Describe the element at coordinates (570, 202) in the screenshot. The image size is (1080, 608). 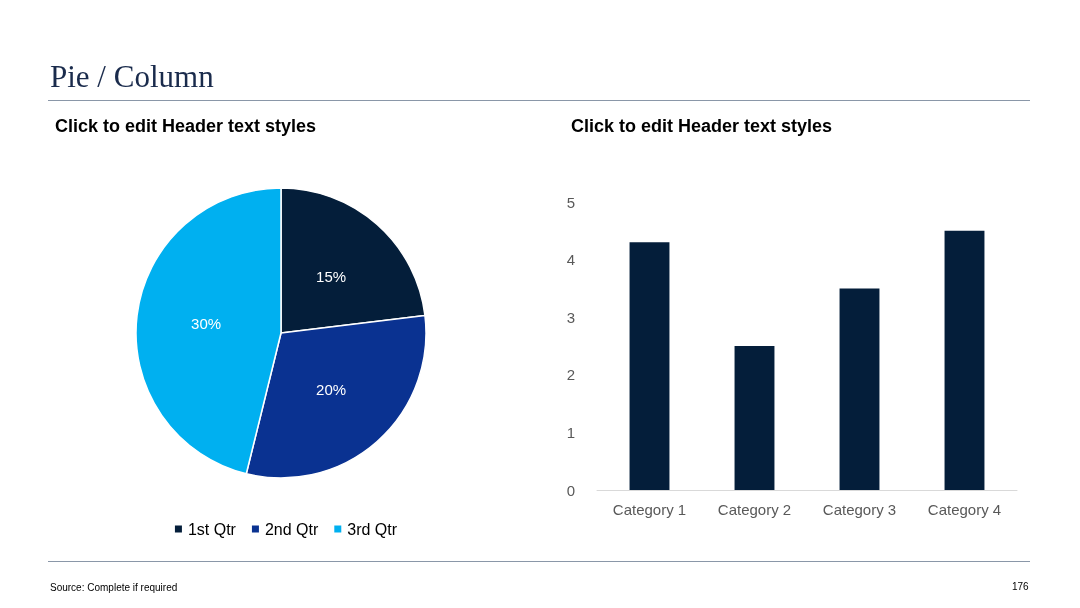
I see `y-tick-label: 5` at that location.